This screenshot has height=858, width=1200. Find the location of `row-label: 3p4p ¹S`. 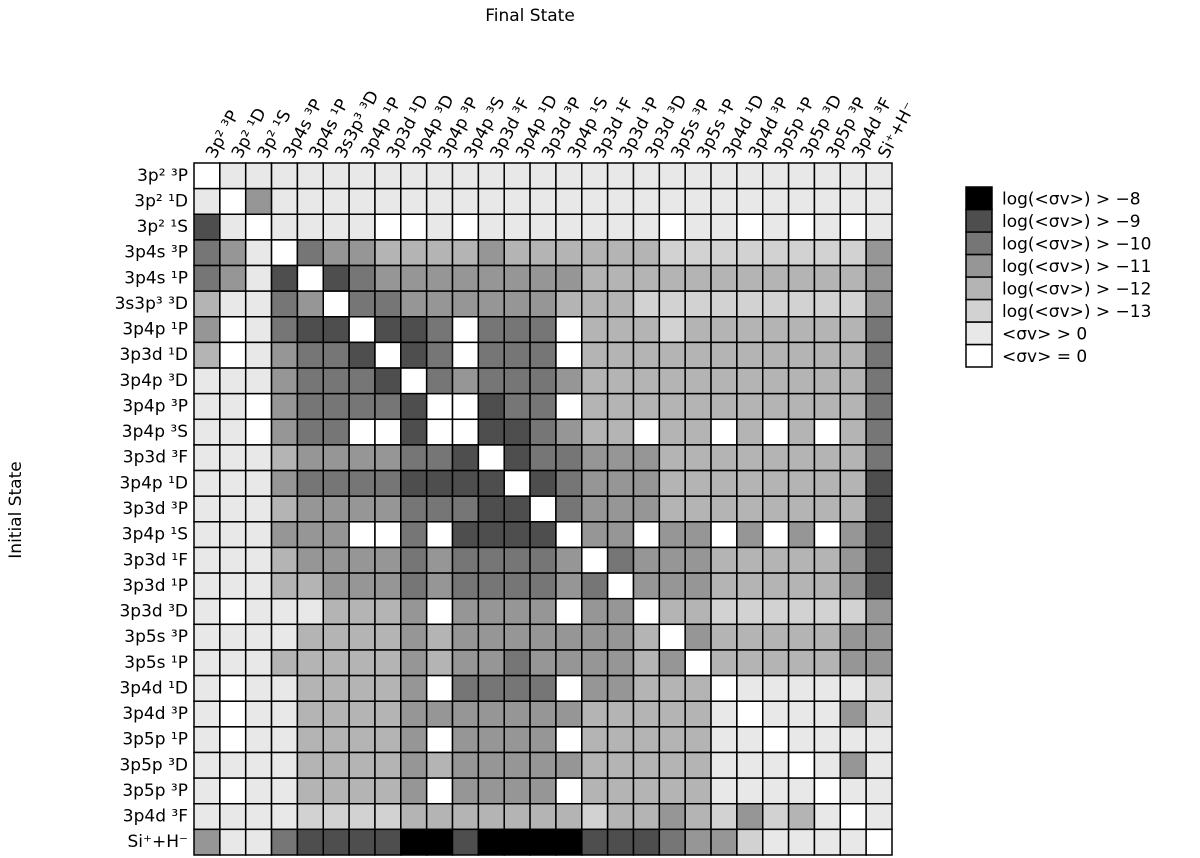

row-label: 3p4p ¹S is located at coordinates (155, 535).